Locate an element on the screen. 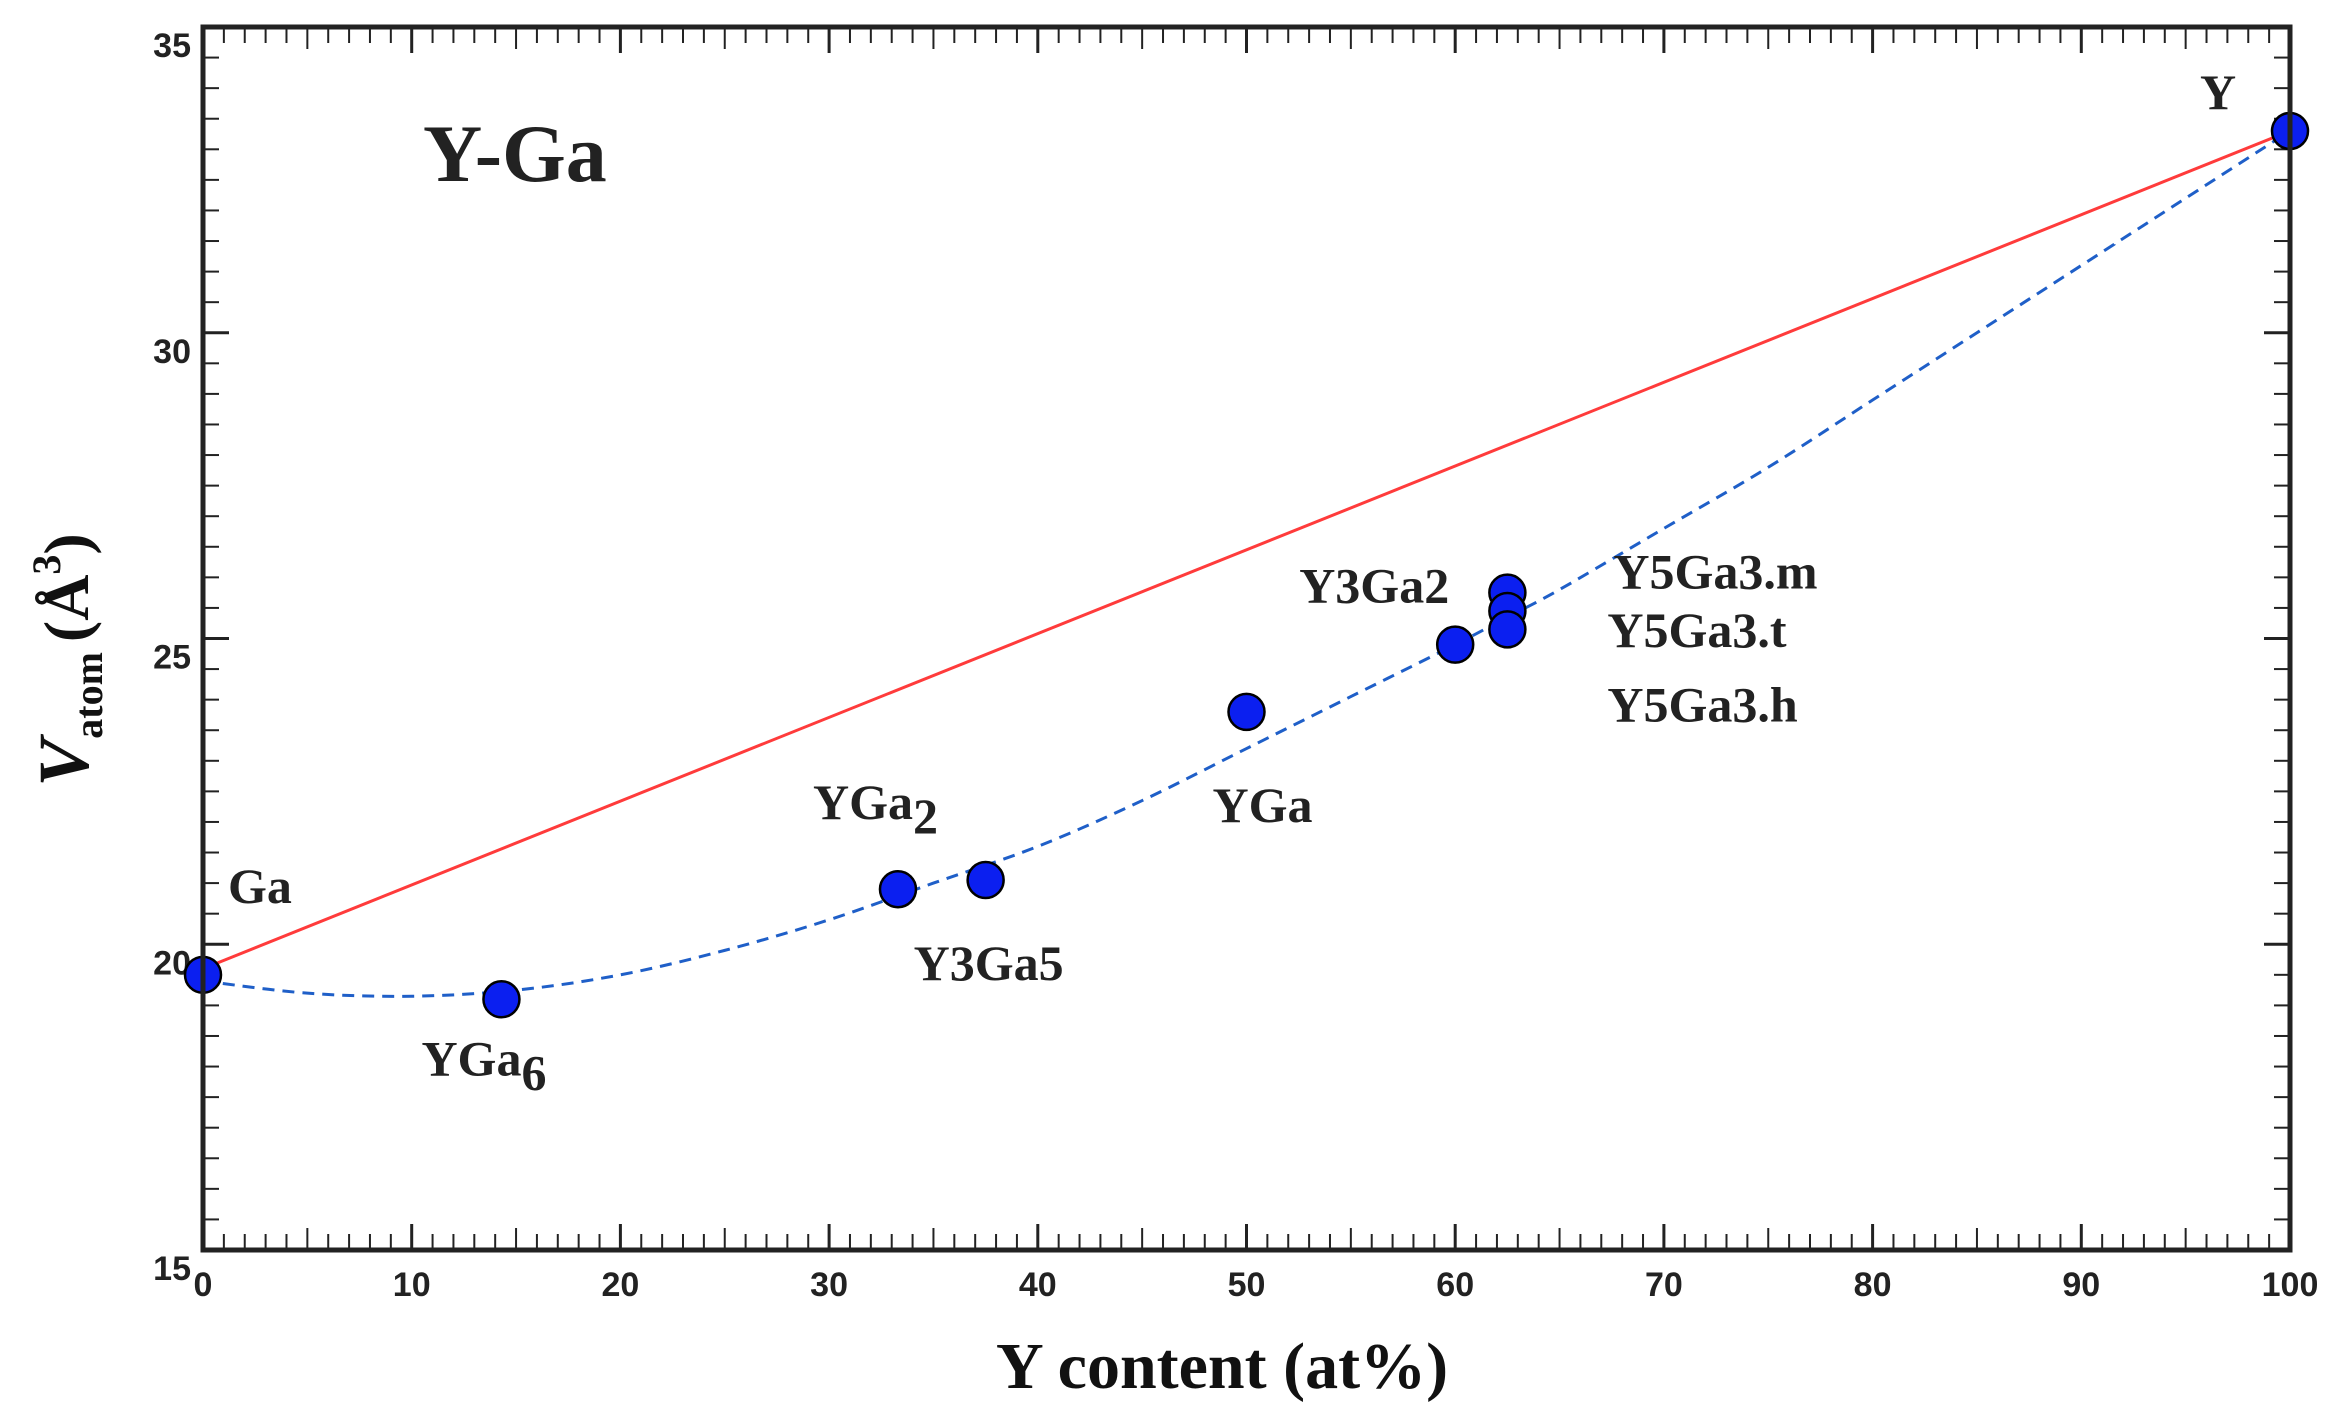 The height and width of the screenshot is (1422, 2331). point-label: Y3Ga5 is located at coordinates (989, 963).